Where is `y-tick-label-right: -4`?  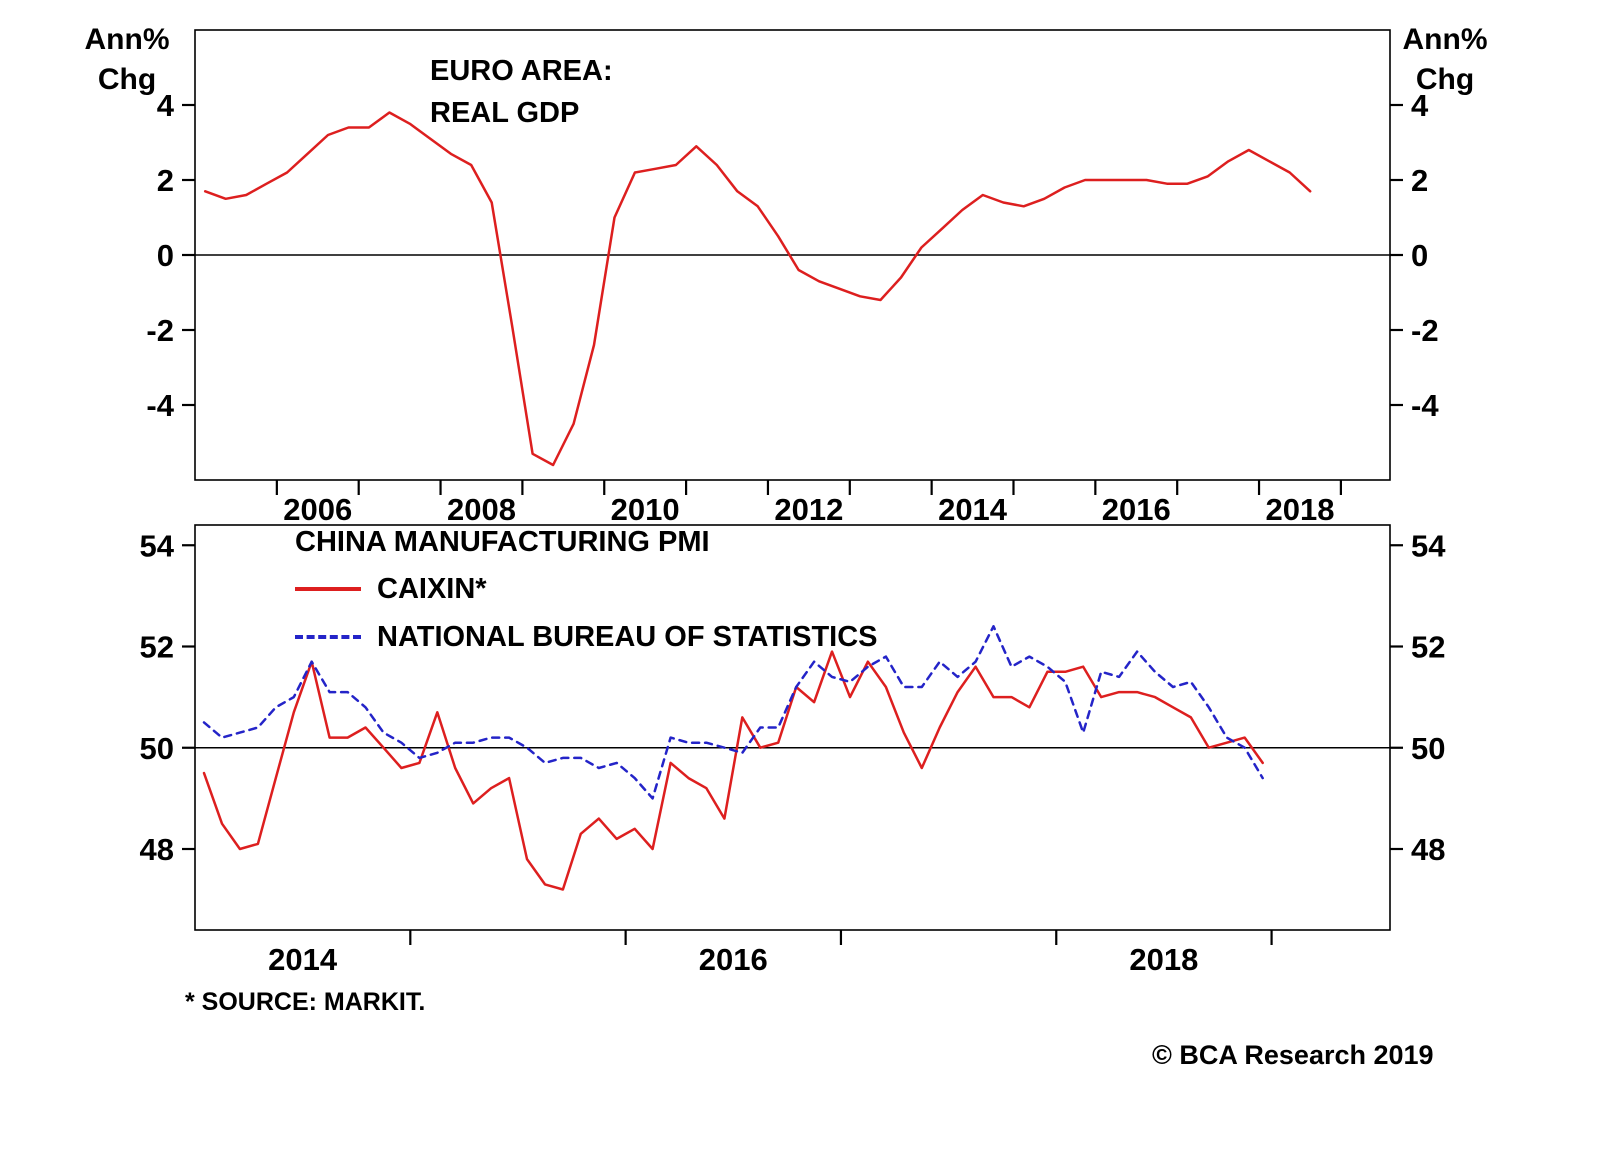
y-tick-label-right: -4 is located at coordinates (1425, 405).